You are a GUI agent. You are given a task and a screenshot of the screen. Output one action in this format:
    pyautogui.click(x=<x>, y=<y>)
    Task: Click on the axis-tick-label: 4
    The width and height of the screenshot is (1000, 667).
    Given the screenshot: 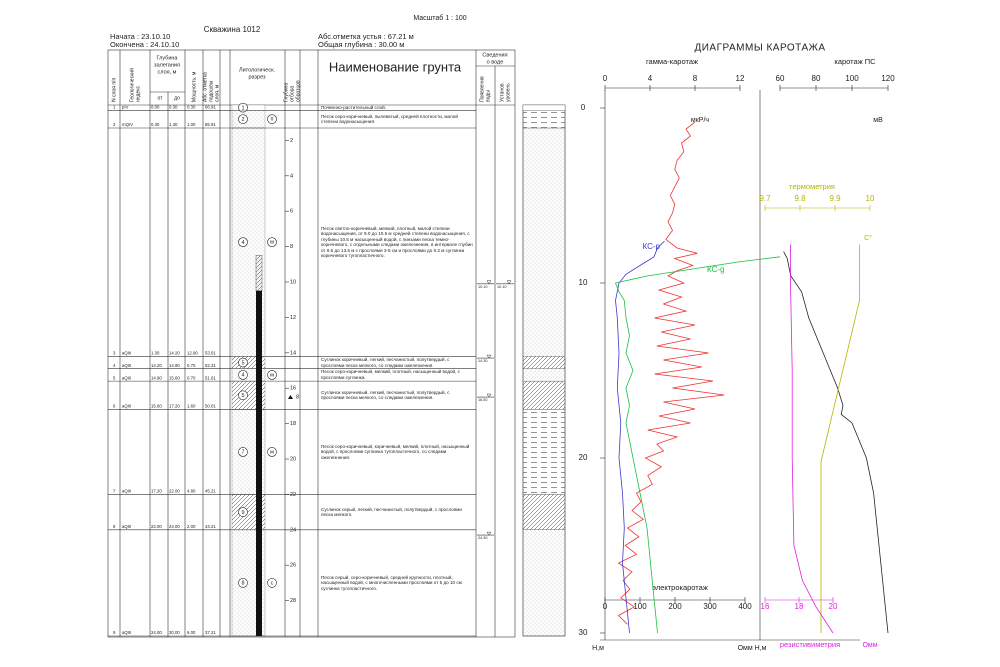 What is the action you would take?
    pyautogui.click(x=650, y=78)
    